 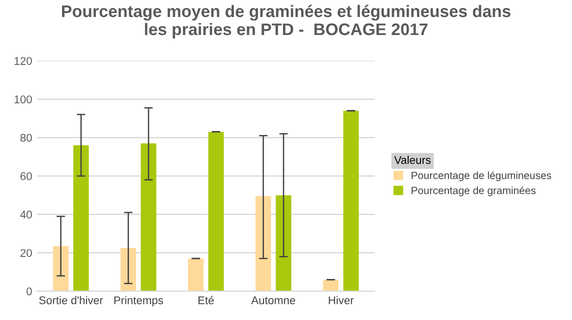 What do you see at coordinates (23, 61) in the screenshot?
I see `y-tick-label: 120` at bounding box center [23, 61].